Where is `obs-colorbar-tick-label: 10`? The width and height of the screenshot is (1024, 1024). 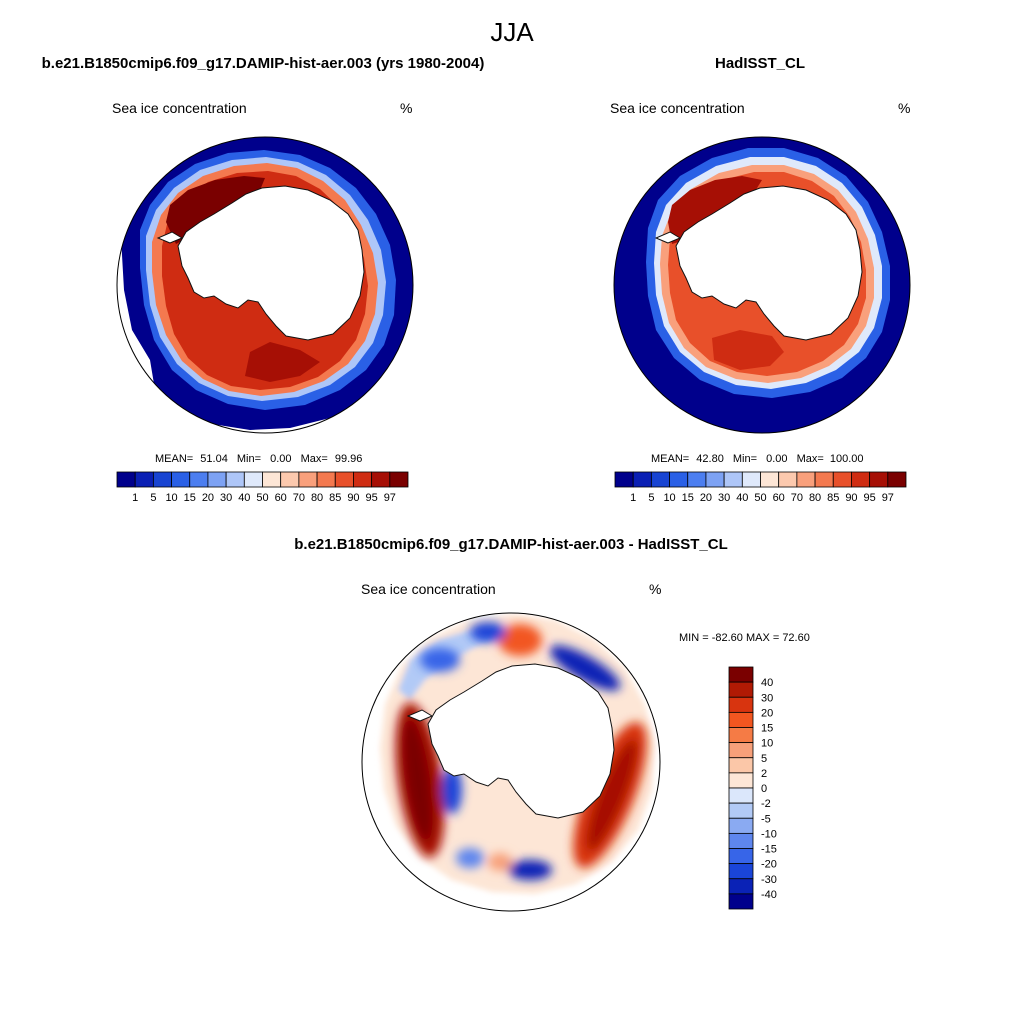
obs-colorbar-tick-label: 10 is located at coordinates (669, 498).